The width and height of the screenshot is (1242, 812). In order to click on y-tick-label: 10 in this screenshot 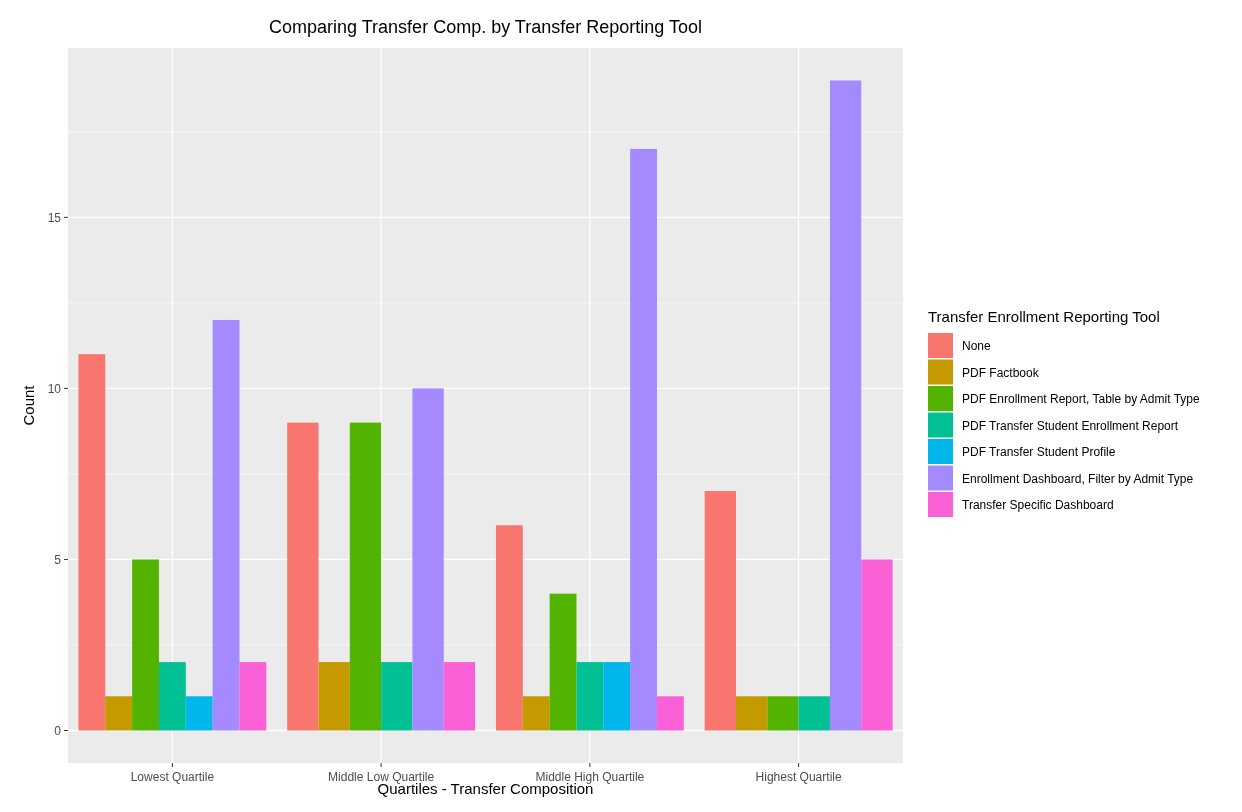, I will do `click(54, 388)`.